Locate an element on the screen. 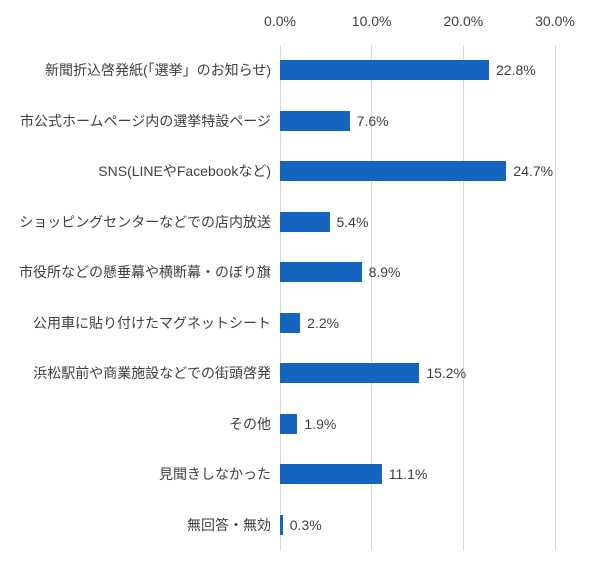  bar-track: 24.7% is located at coordinates (417, 171).